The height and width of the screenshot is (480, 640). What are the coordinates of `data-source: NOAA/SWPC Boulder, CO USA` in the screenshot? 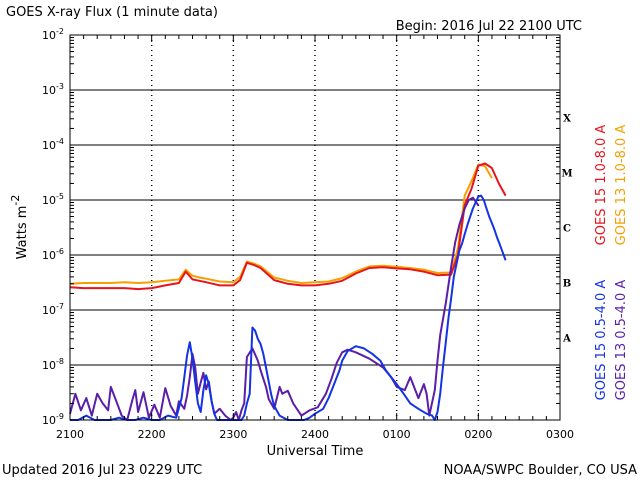 It's located at (540, 470).